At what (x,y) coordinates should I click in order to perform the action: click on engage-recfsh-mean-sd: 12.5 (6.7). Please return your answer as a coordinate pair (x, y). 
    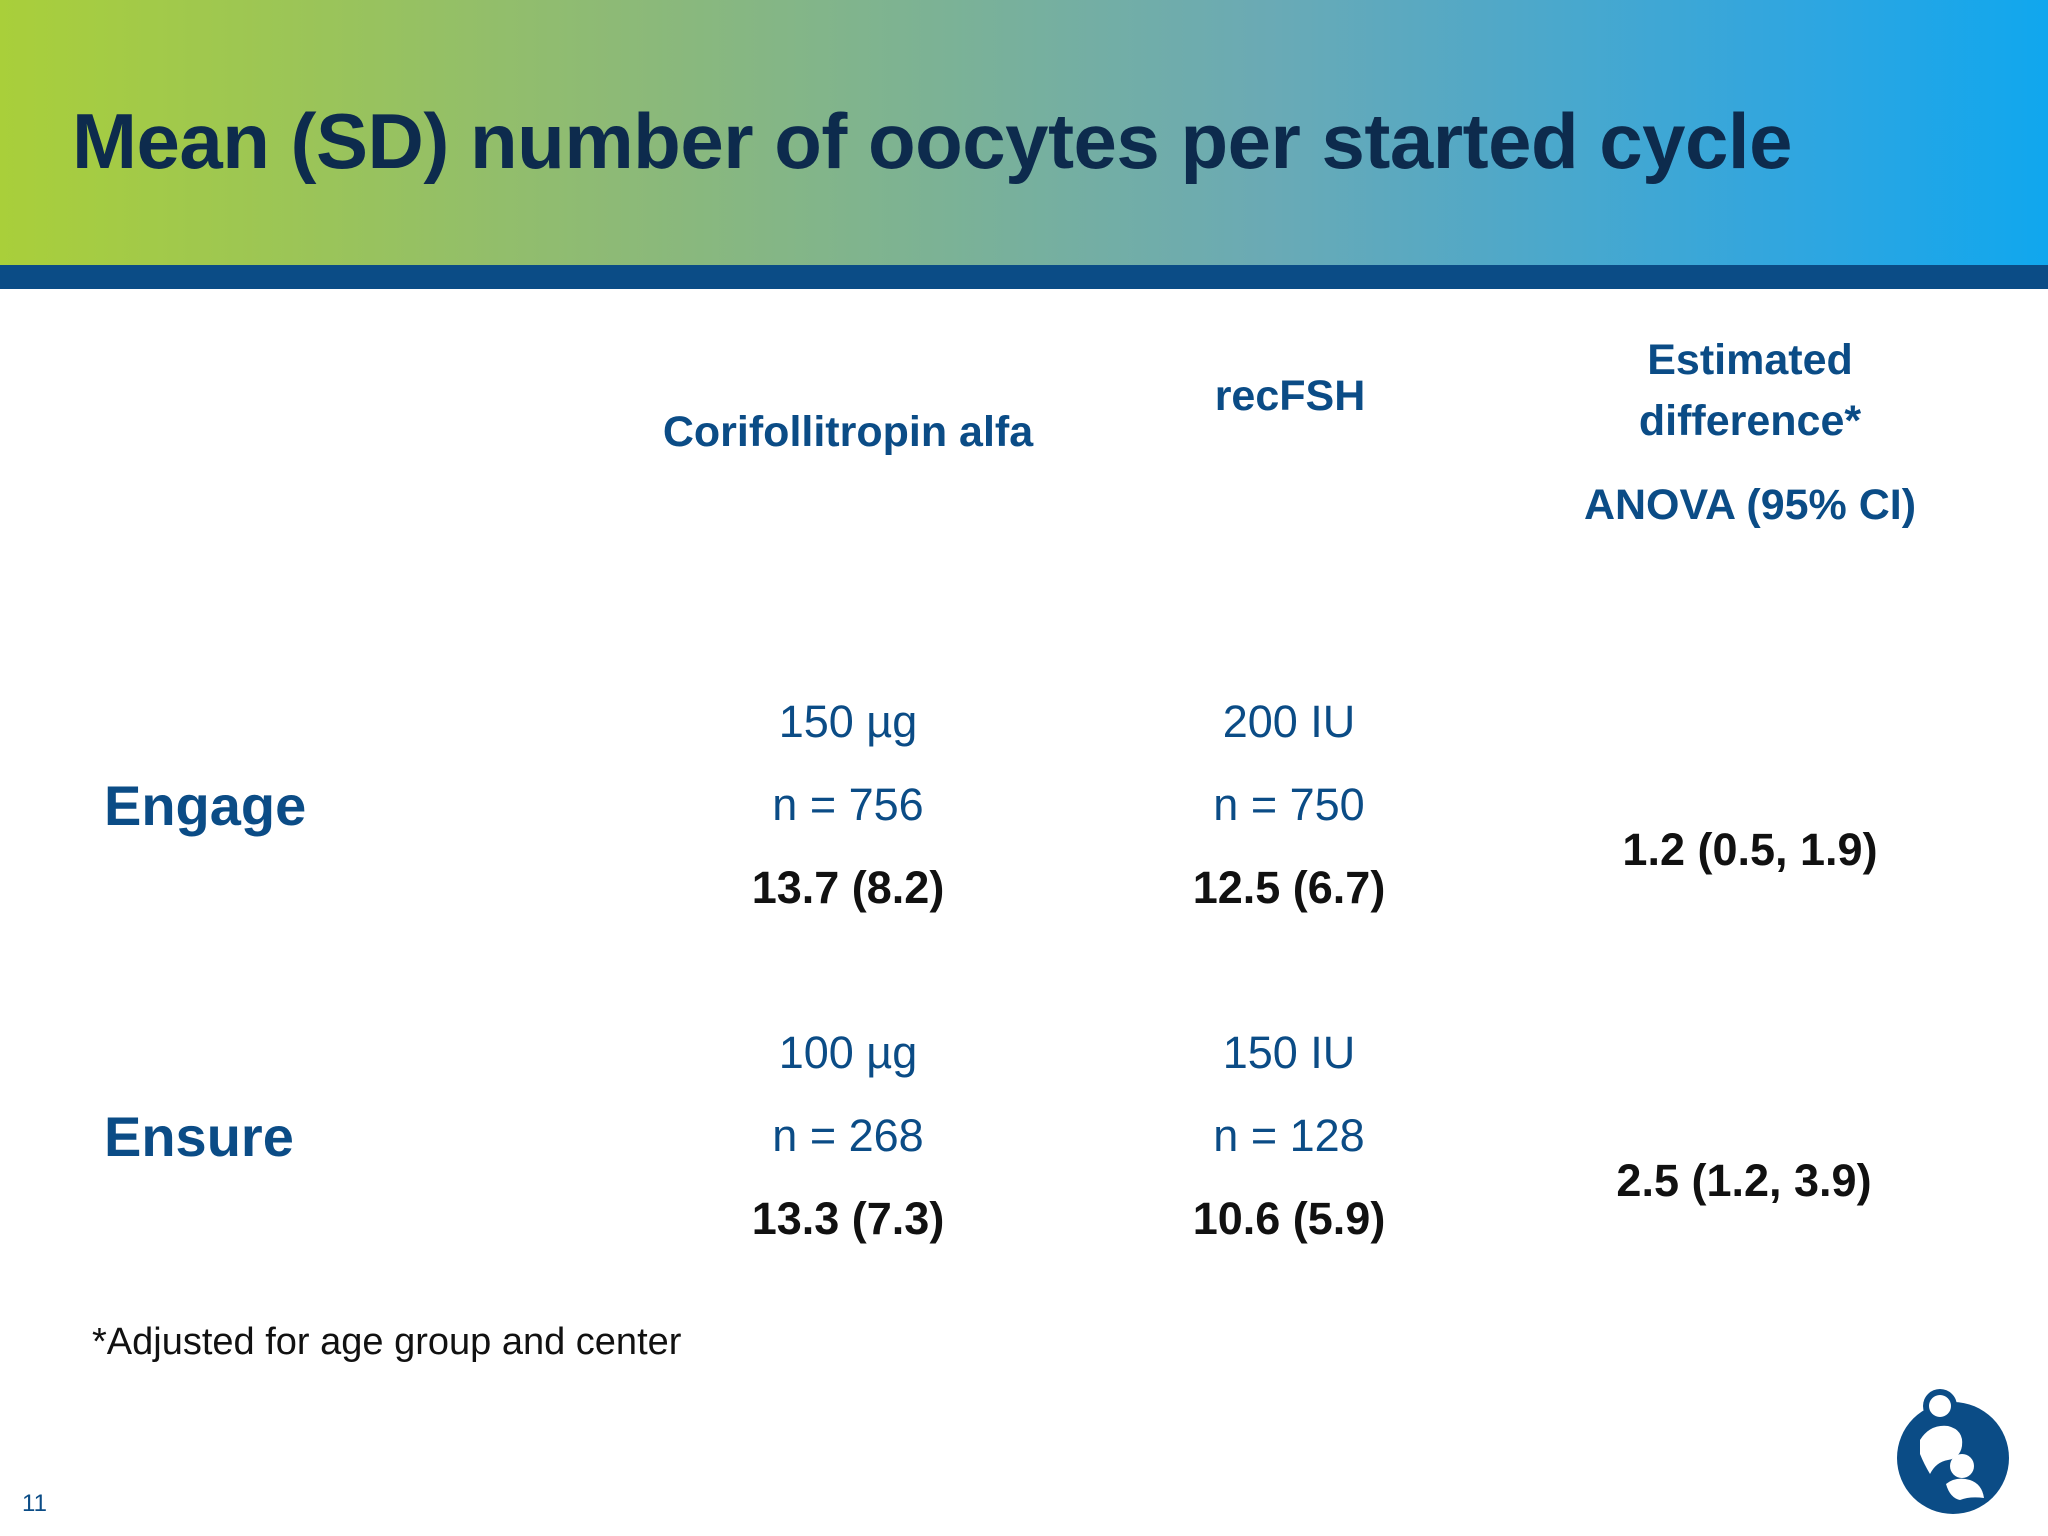
    Looking at the image, I should click on (1289, 887).